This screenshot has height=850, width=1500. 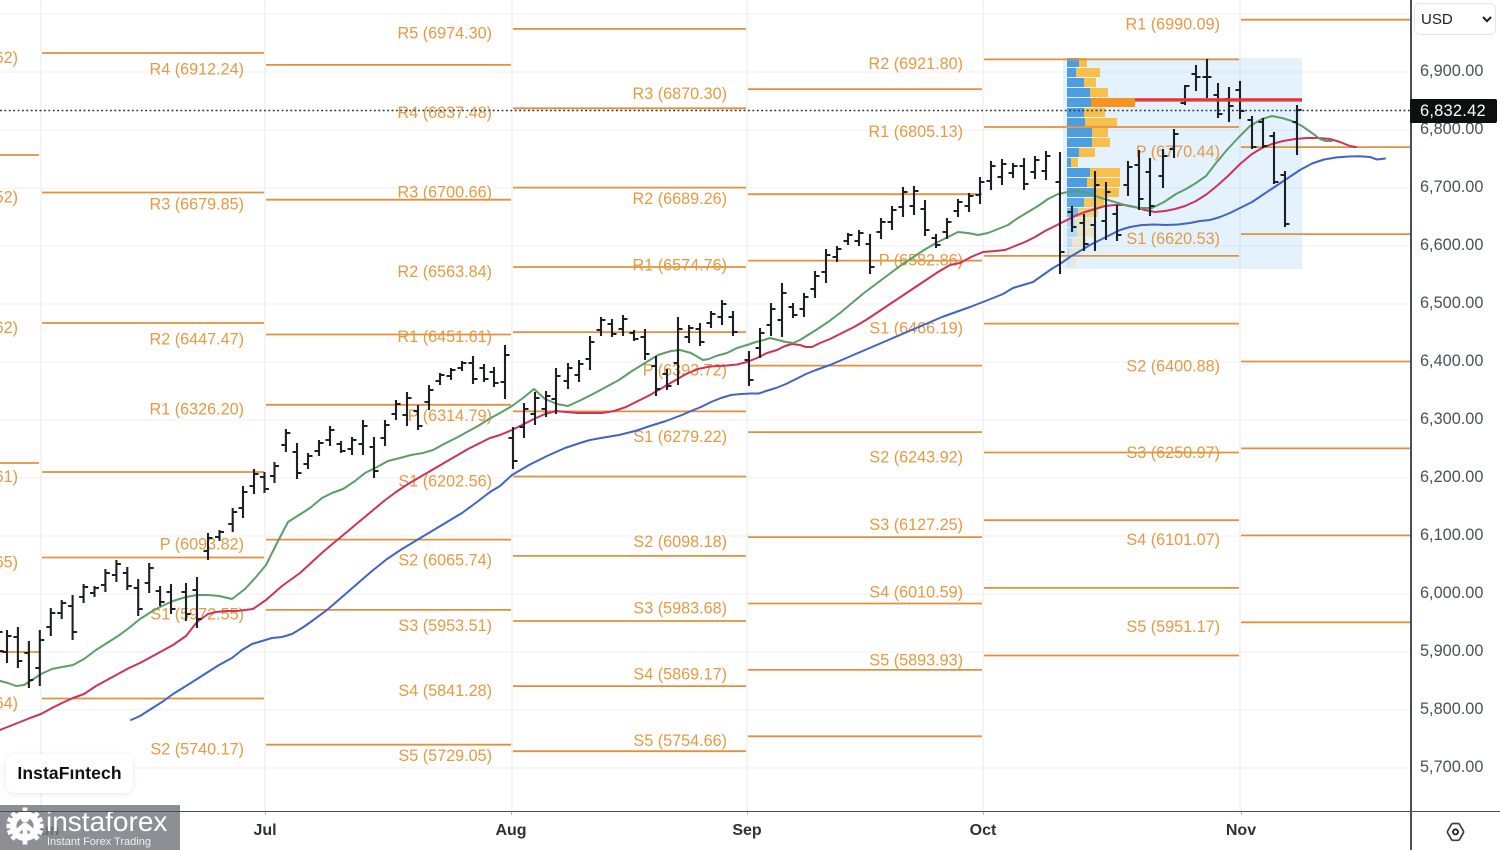 What do you see at coordinates (1178, 152) in the screenshot?
I see `svg-text: P (6770.44)` at bounding box center [1178, 152].